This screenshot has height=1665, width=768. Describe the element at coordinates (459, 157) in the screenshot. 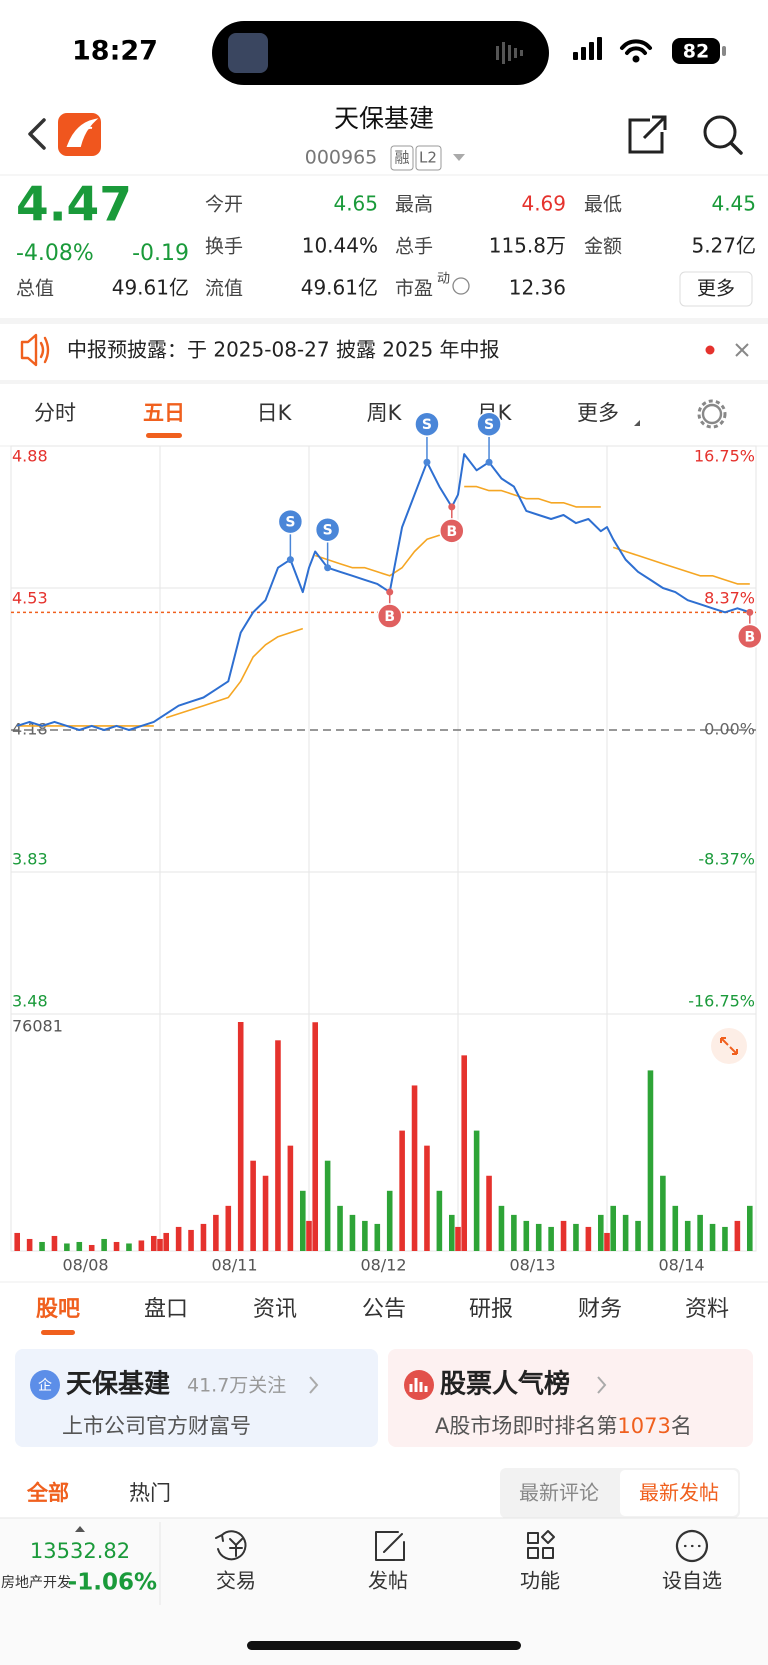

I see `dropdown-arrow` at that location.